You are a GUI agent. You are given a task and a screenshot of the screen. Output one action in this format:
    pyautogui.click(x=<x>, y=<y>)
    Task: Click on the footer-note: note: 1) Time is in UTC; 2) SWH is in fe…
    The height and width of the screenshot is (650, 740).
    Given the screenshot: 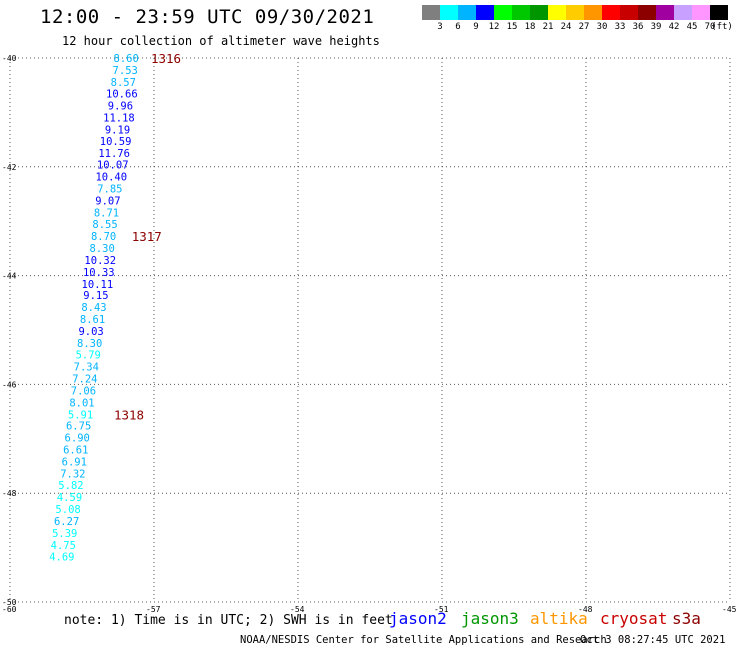 What is the action you would take?
    pyautogui.click(x=228, y=620)
    